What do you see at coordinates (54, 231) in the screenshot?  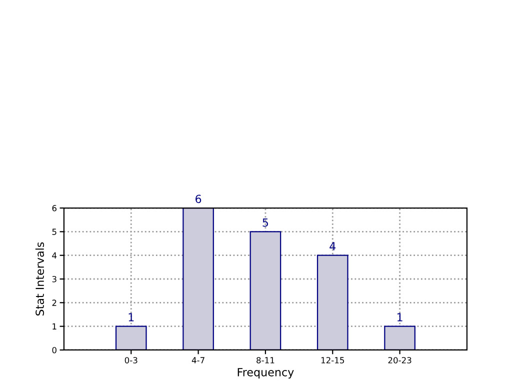 I see `y-tick-label: 5` at bounding box center [54, 231].